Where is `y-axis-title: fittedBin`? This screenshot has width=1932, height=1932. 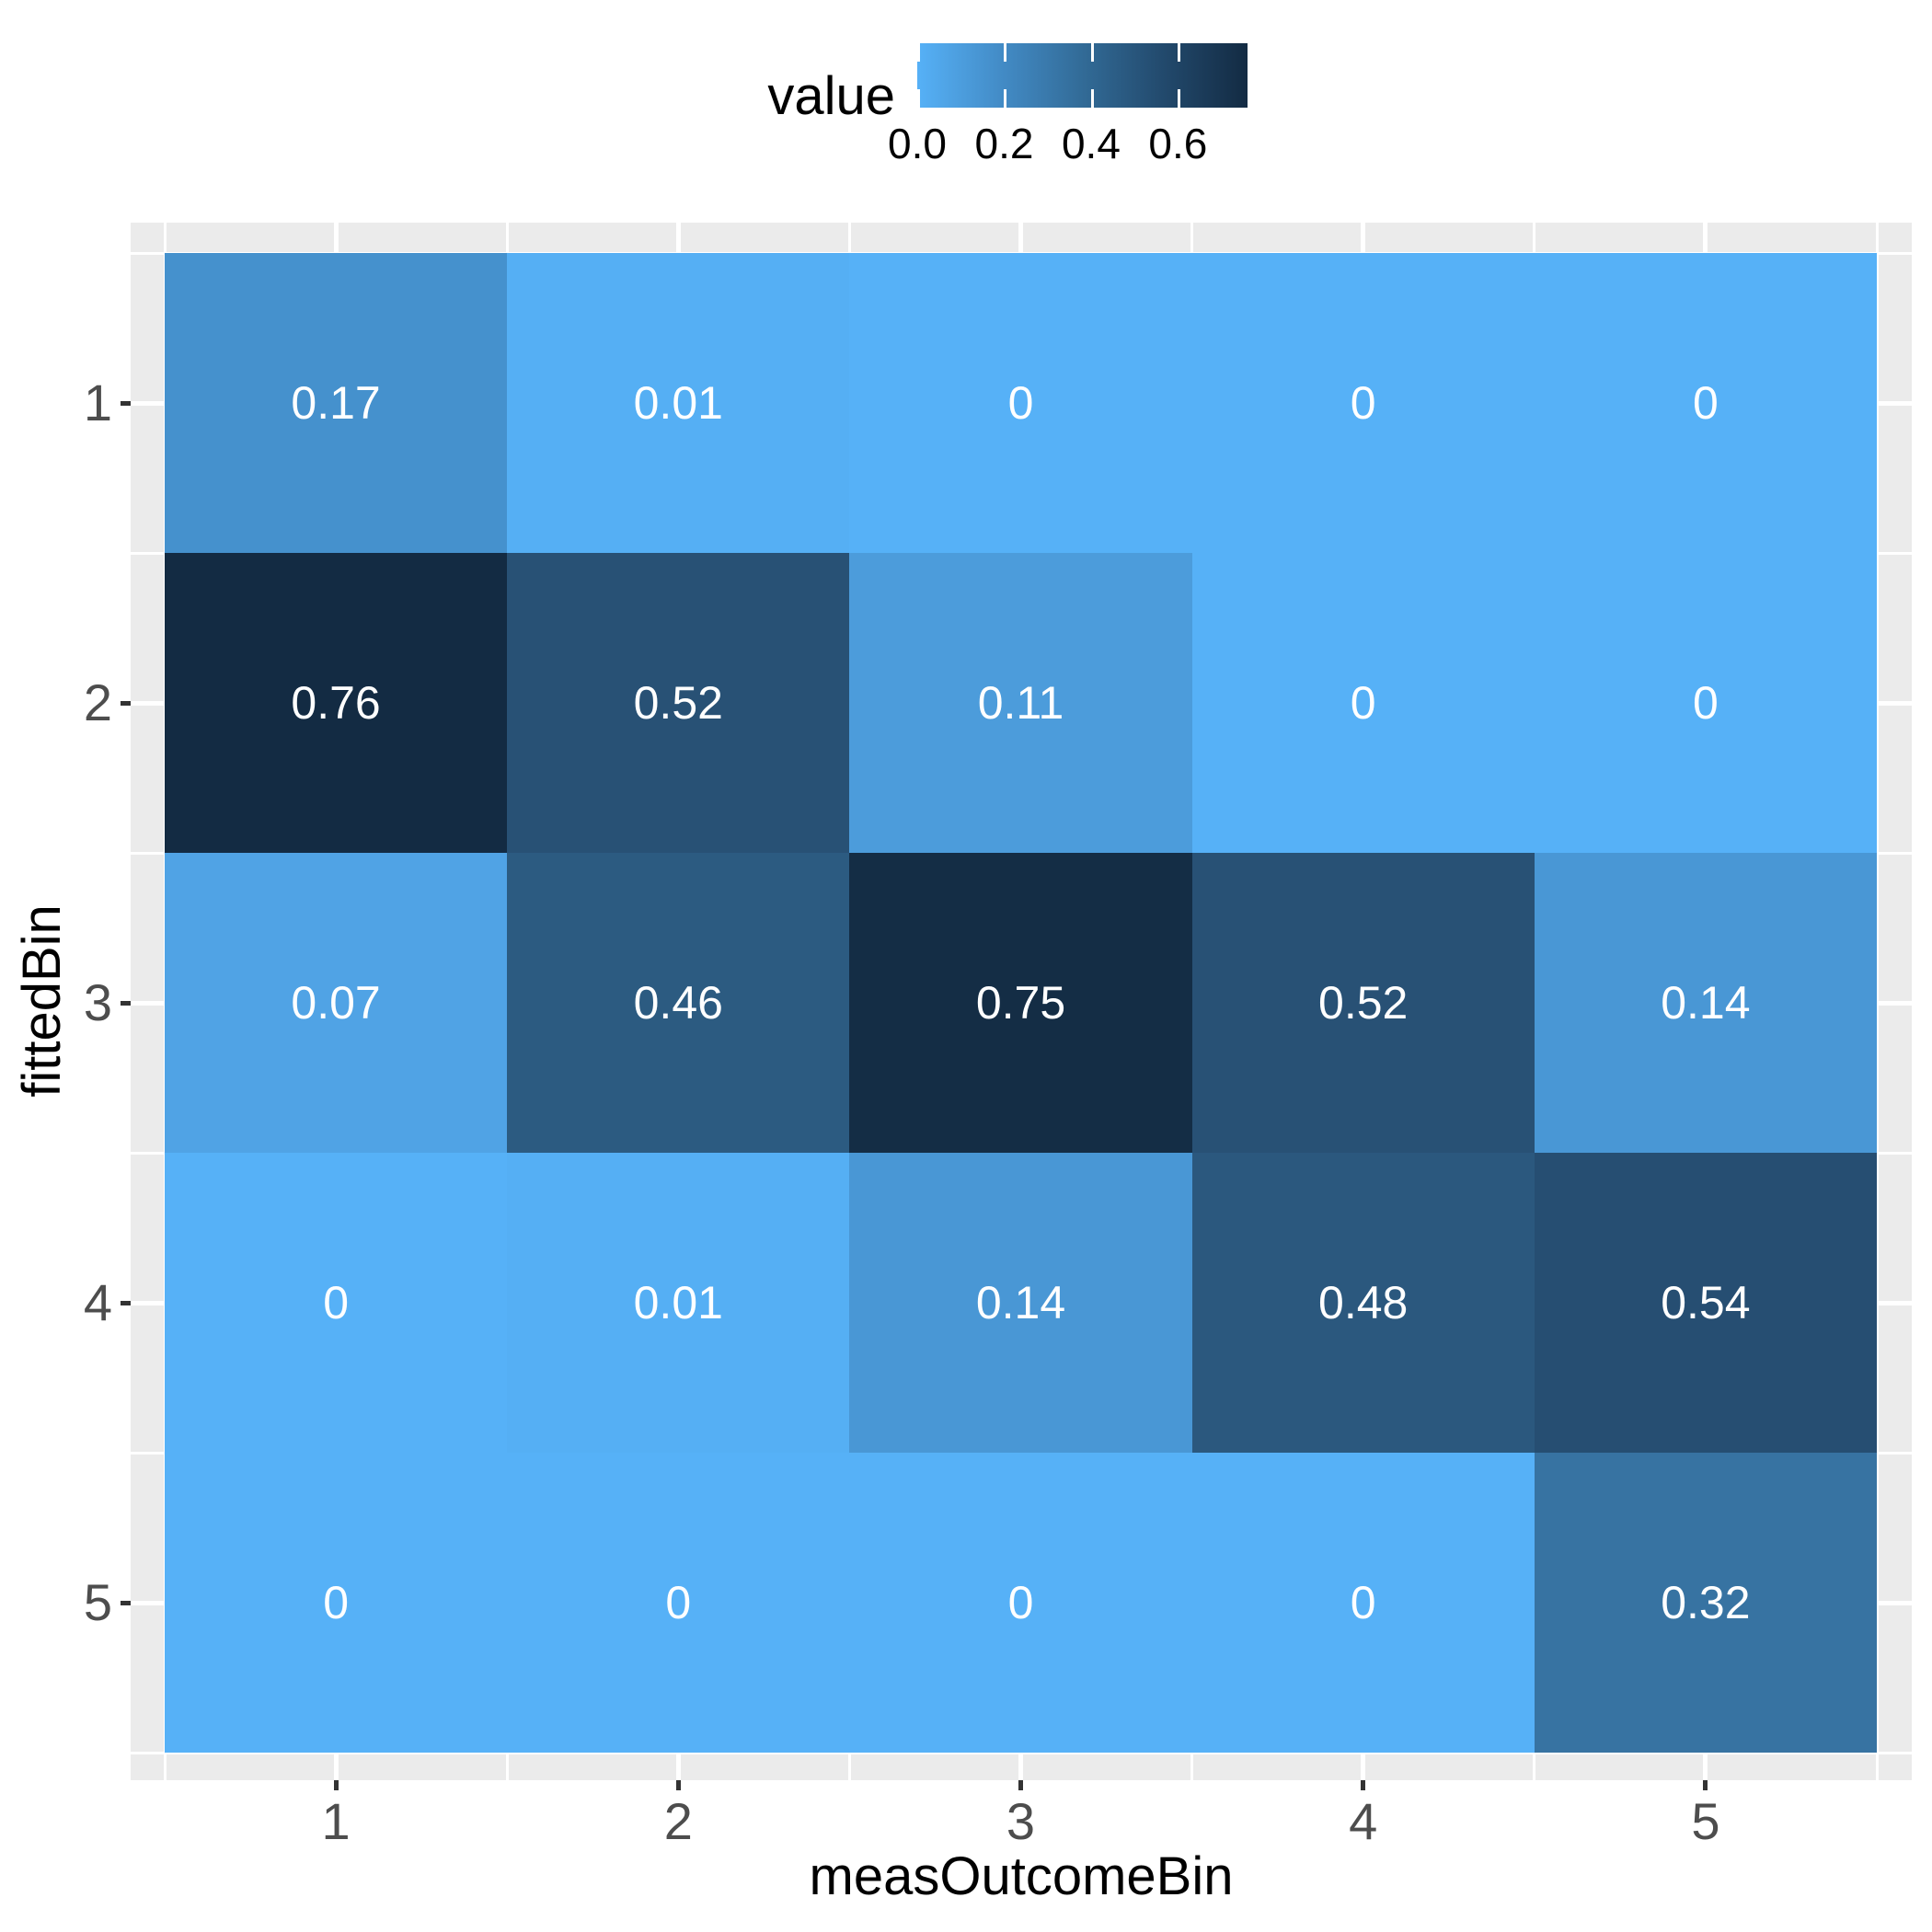
y-axis-title: fittedBin is located at coordinates (42, 1001).